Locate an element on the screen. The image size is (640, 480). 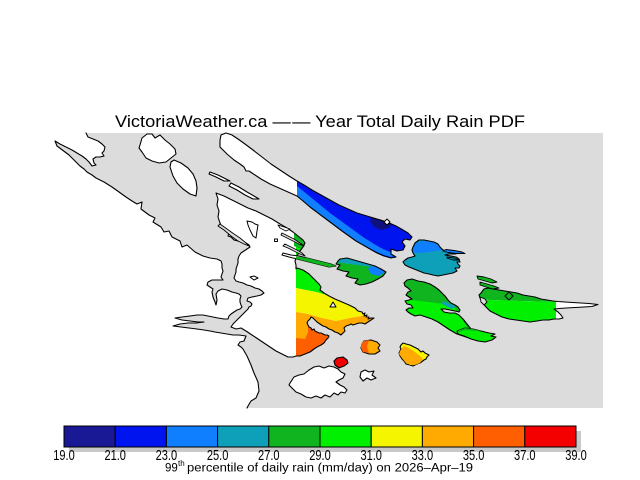
svg-text: 31.0 is located at coordinates (371, 455).